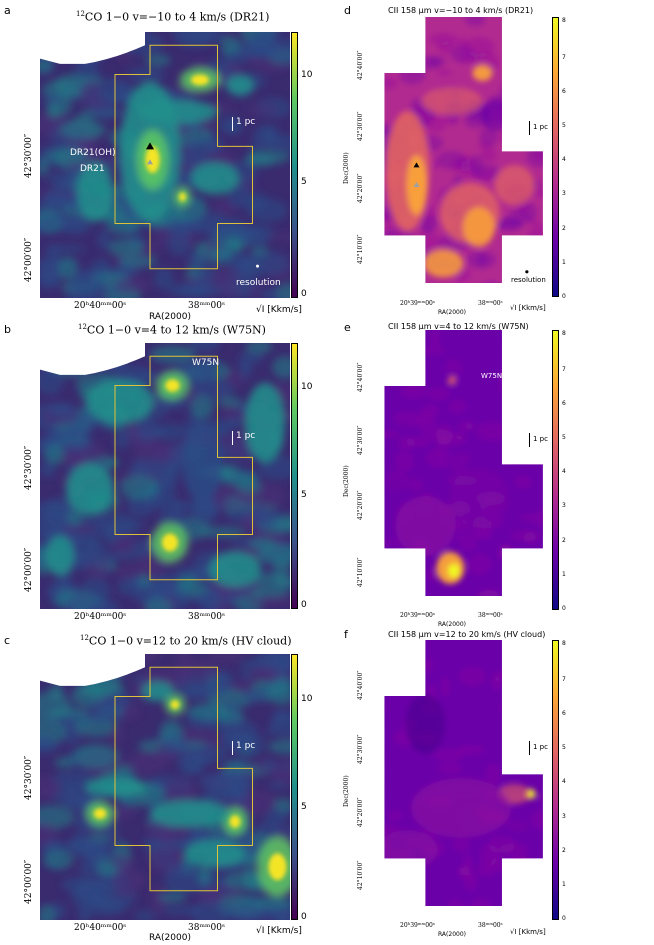  What do you see at coordinates (527, 272) in the screenshot?
I see `resolution-beam` at bounding box center [527, 272].